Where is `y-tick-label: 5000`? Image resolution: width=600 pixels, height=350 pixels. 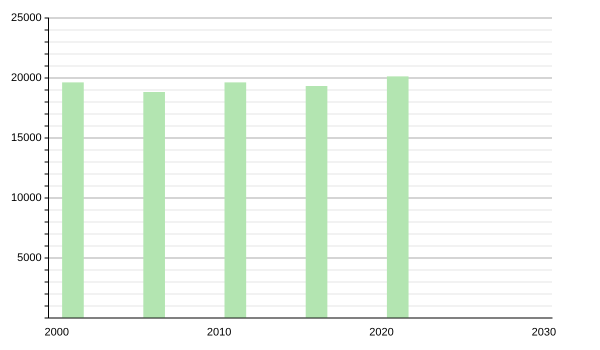
y-tick-label: 5000 is located at coordinates (29, 258).